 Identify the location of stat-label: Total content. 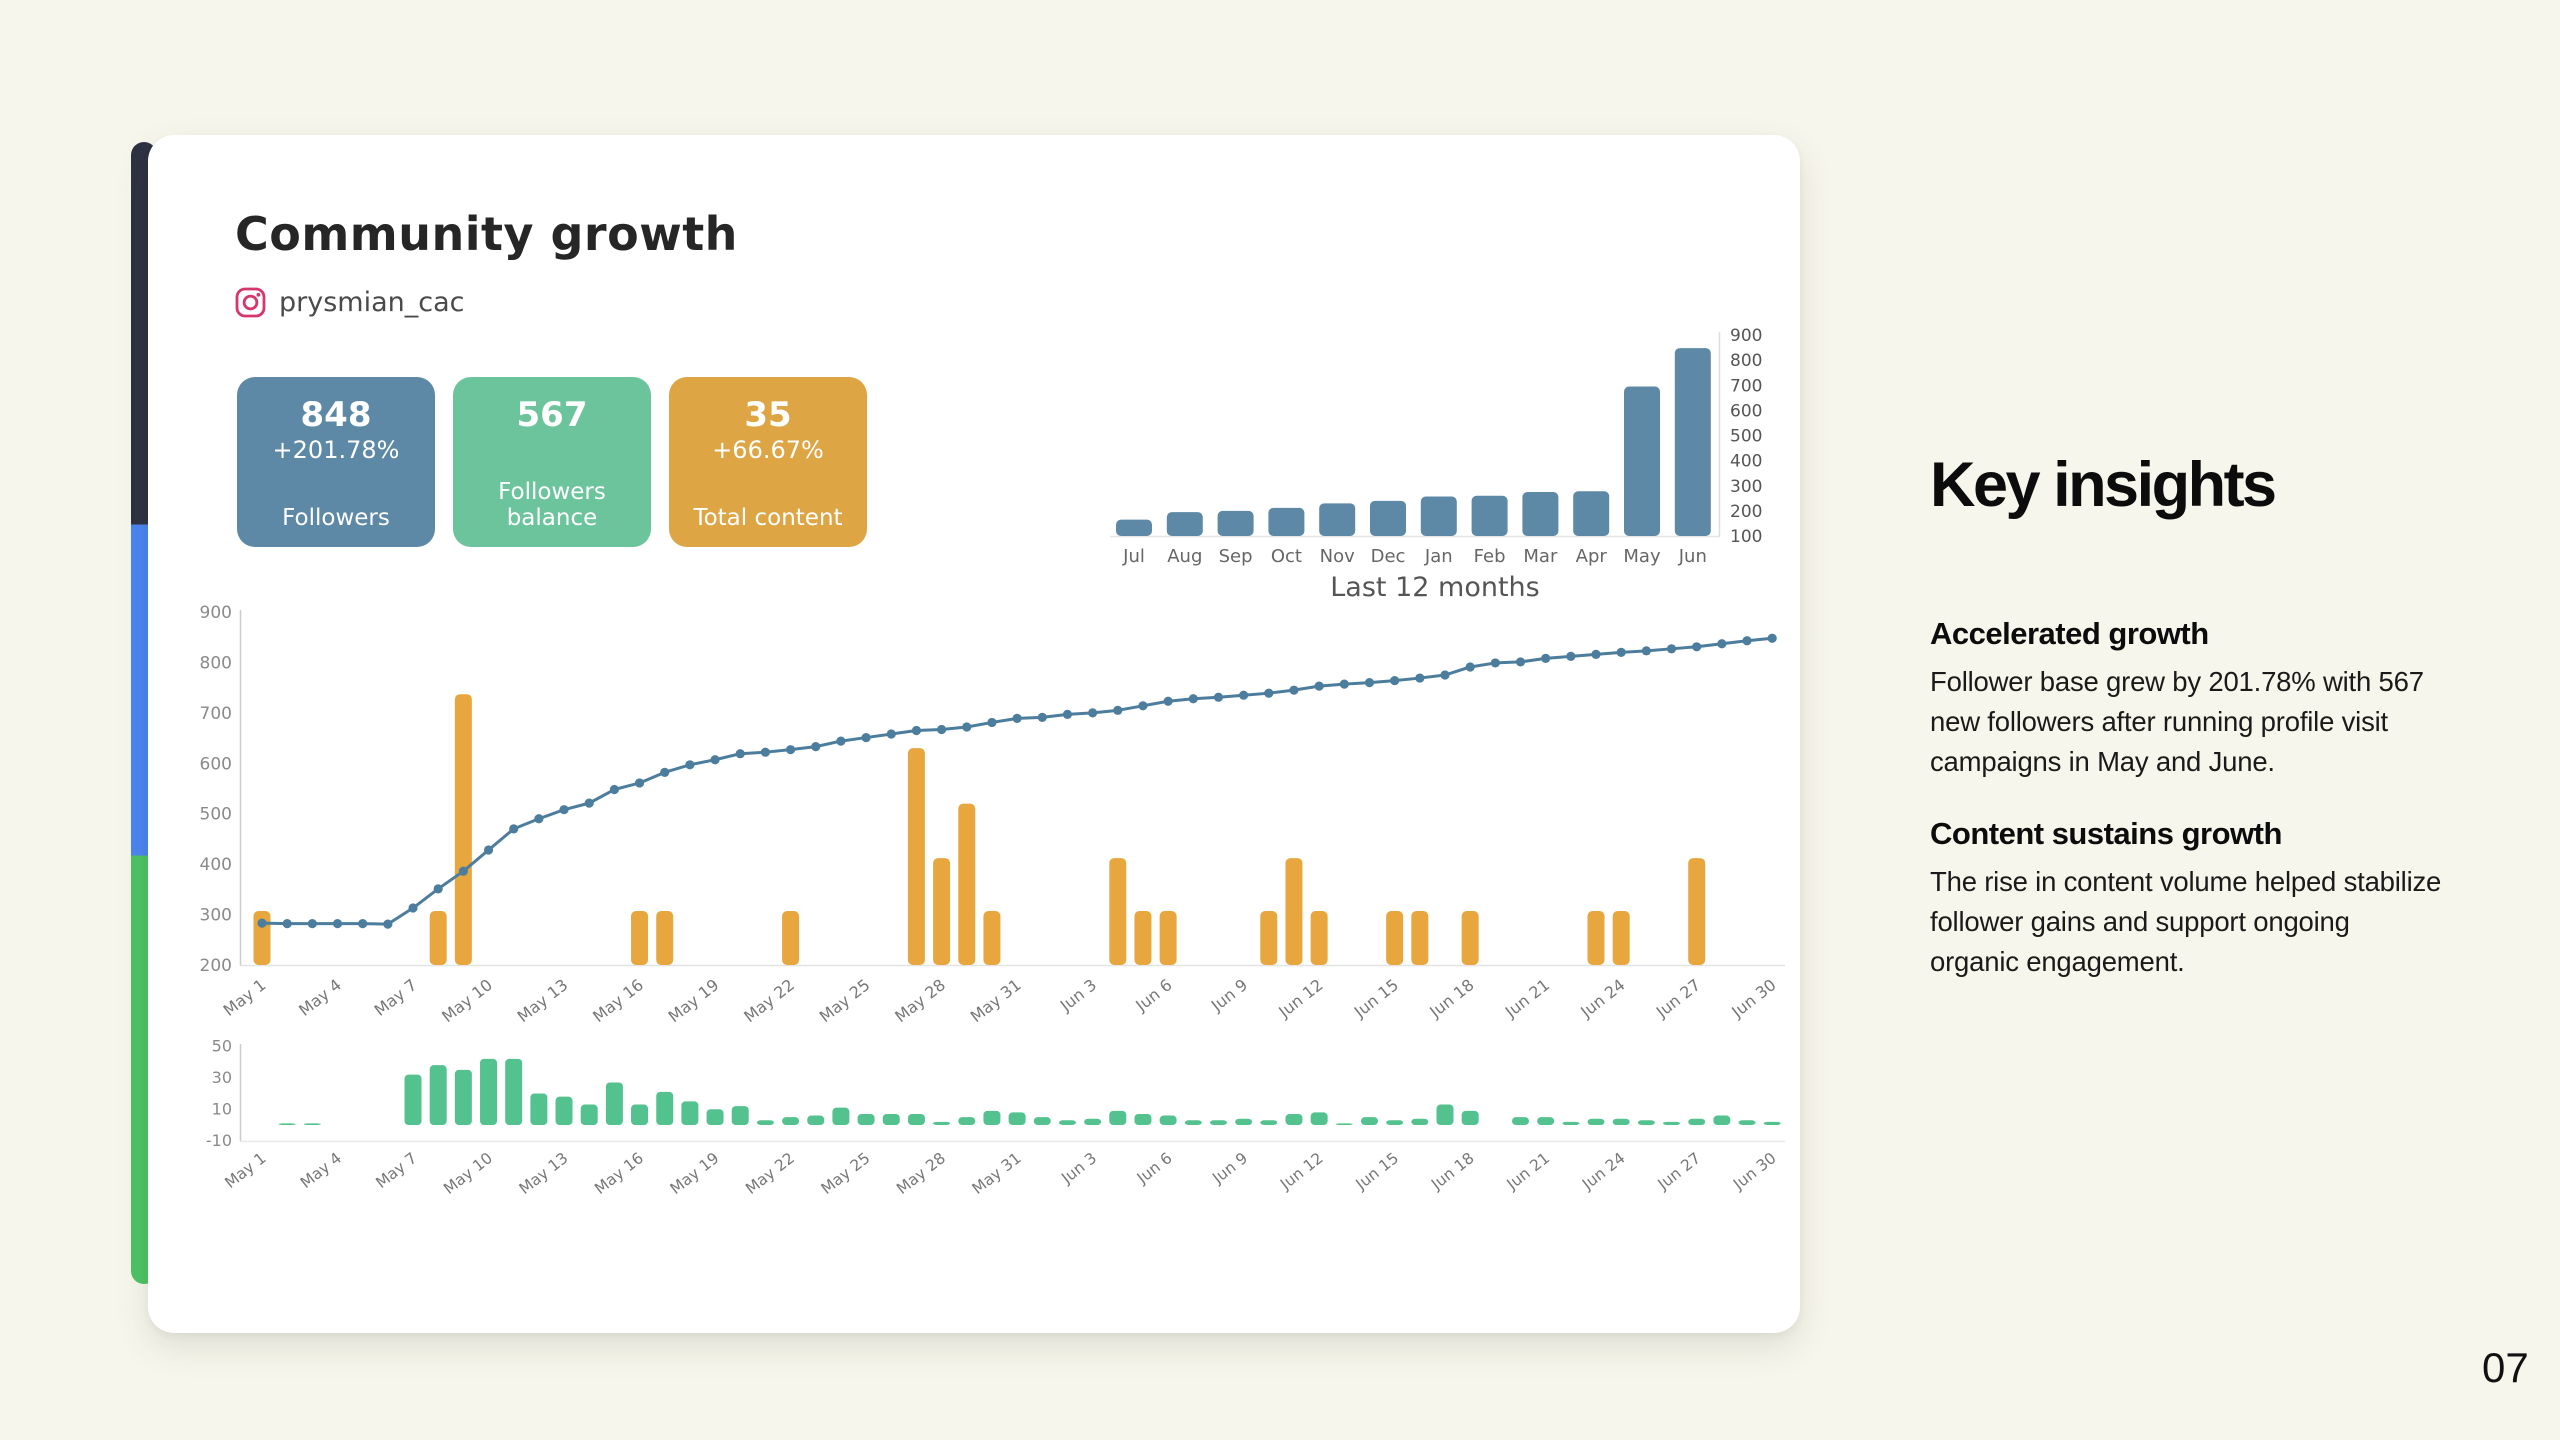
(768, 518).